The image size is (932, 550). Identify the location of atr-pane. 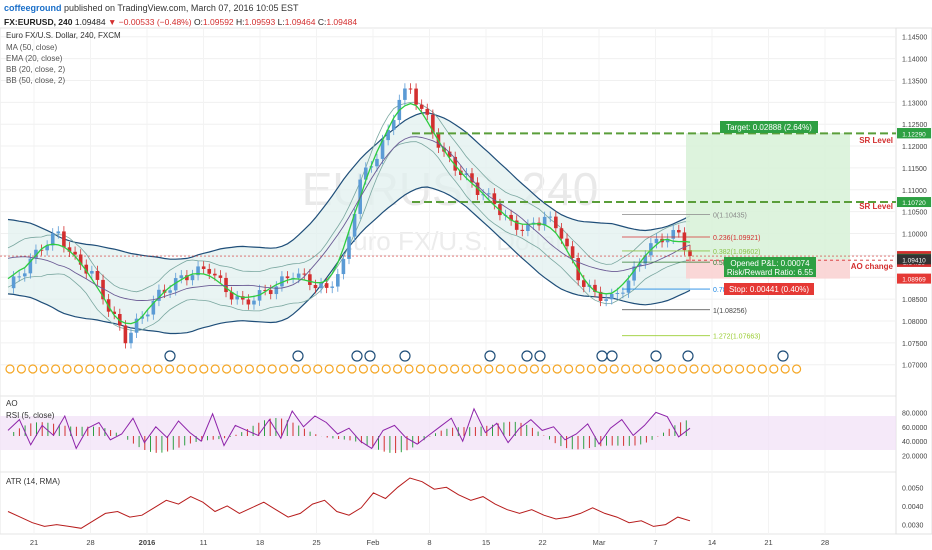
(448, 503).